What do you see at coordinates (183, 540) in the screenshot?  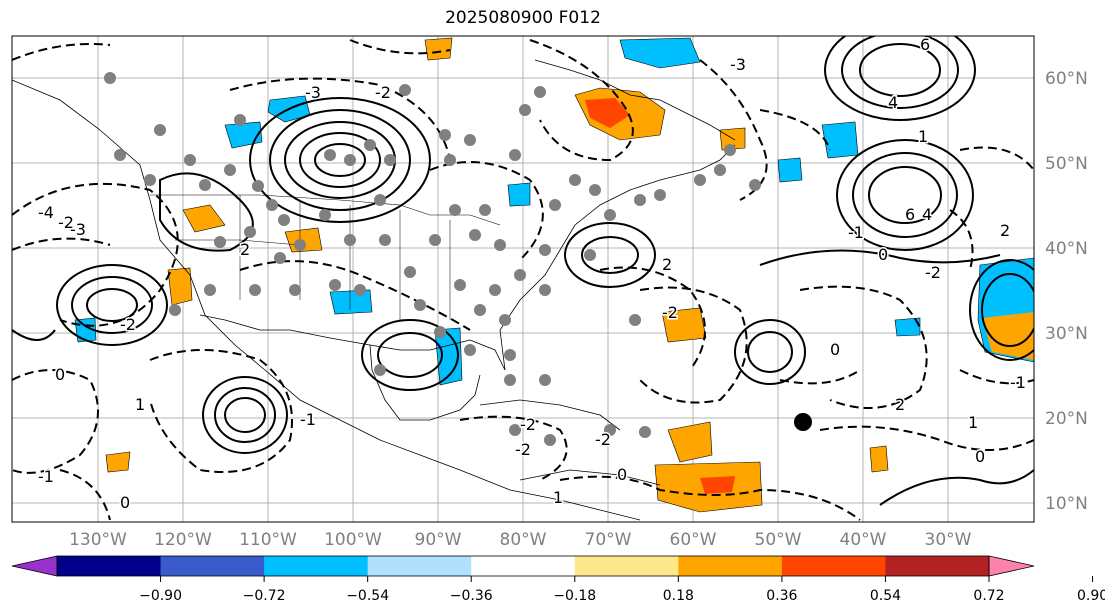 I see `lon-label: 120°W` at bounding box center [183, 540].